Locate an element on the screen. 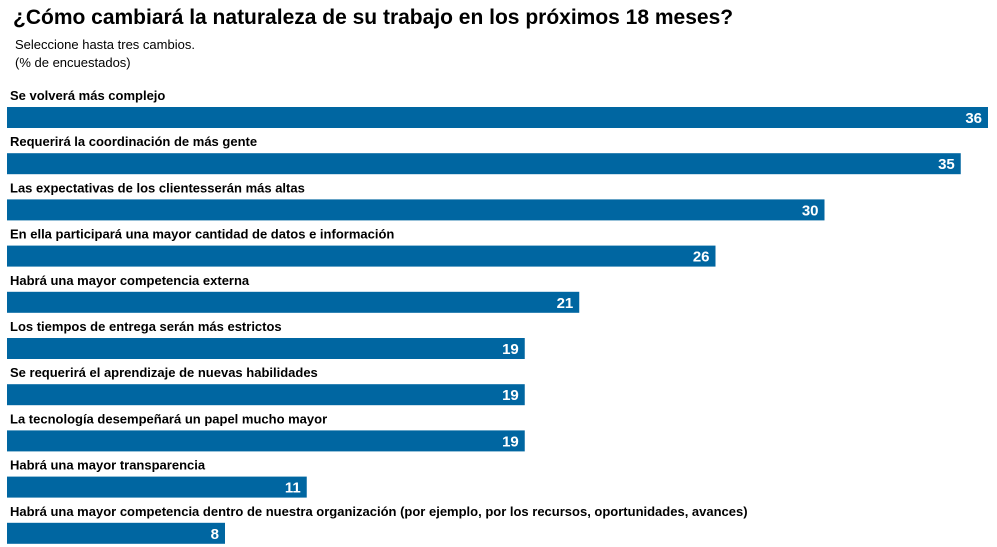  value-label: 30 is located at coordinates (810, 210).